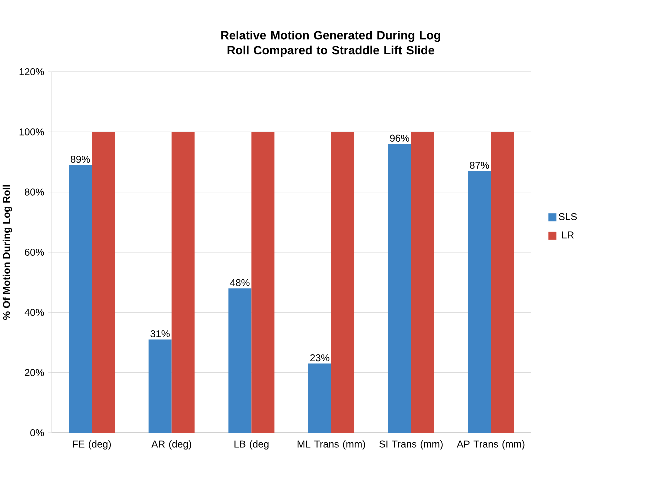 The image size is (654, 477). I want to click on data-label: 89%, so click(80, 160).